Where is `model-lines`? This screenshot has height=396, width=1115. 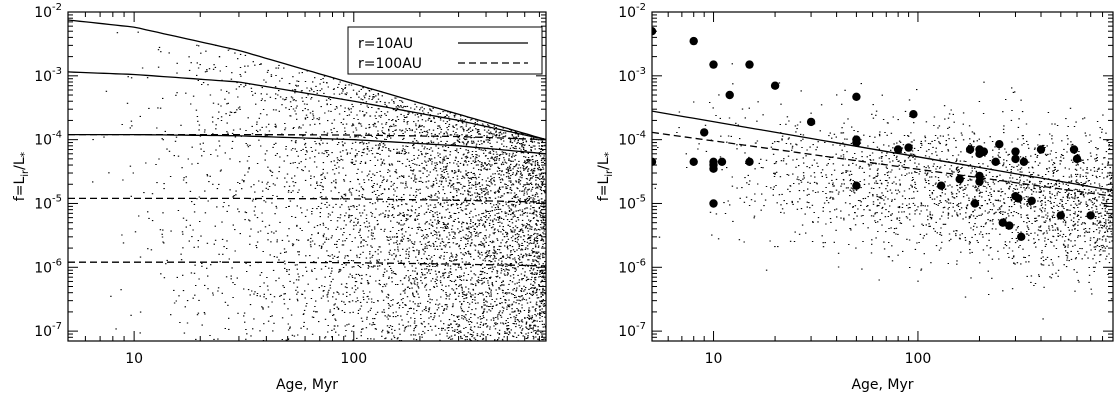 model-lines is located at coordinates (882, 153).